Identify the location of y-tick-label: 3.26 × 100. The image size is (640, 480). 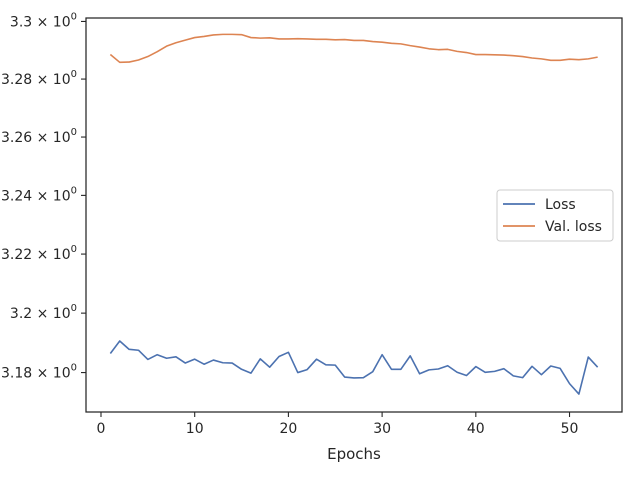
(39, 136).